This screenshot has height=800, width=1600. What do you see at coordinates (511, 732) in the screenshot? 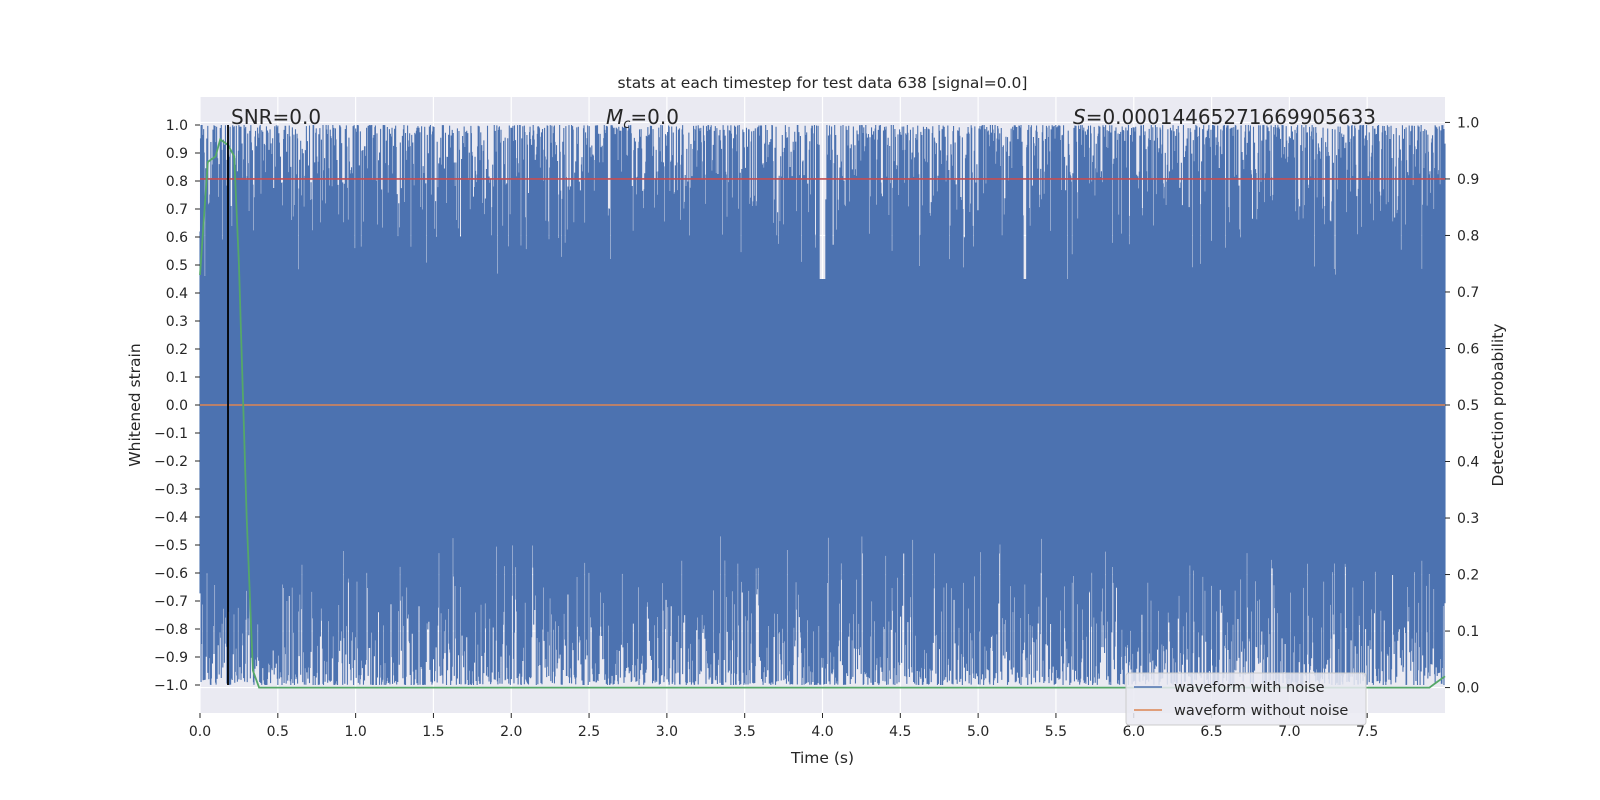
I see `x-tick-label: 2.0` at bounding box center [511, 732].